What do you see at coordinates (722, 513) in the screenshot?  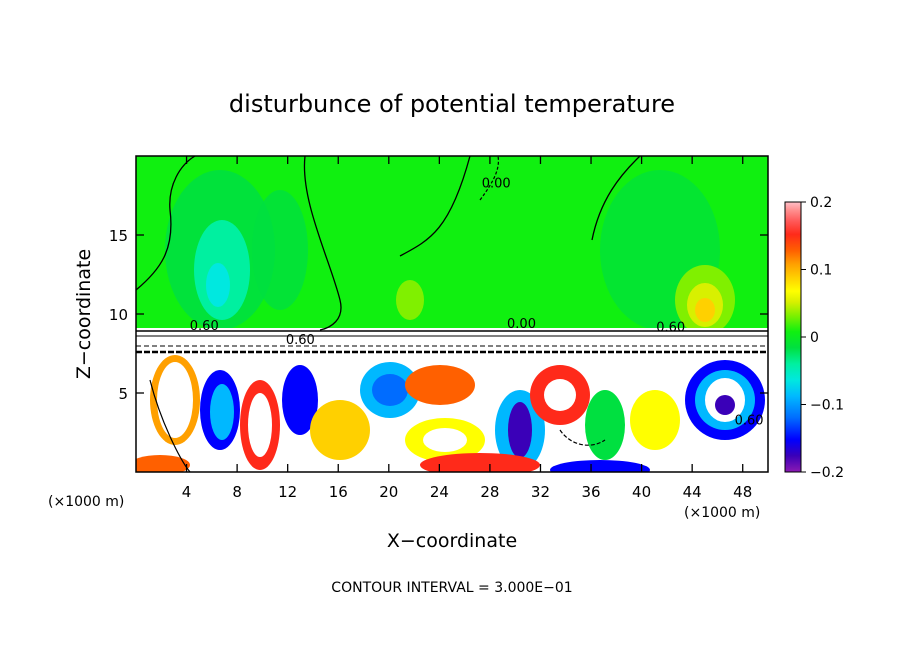 I see `x-axis-unit: (×1000 m)` at bounding box center [722, 513].